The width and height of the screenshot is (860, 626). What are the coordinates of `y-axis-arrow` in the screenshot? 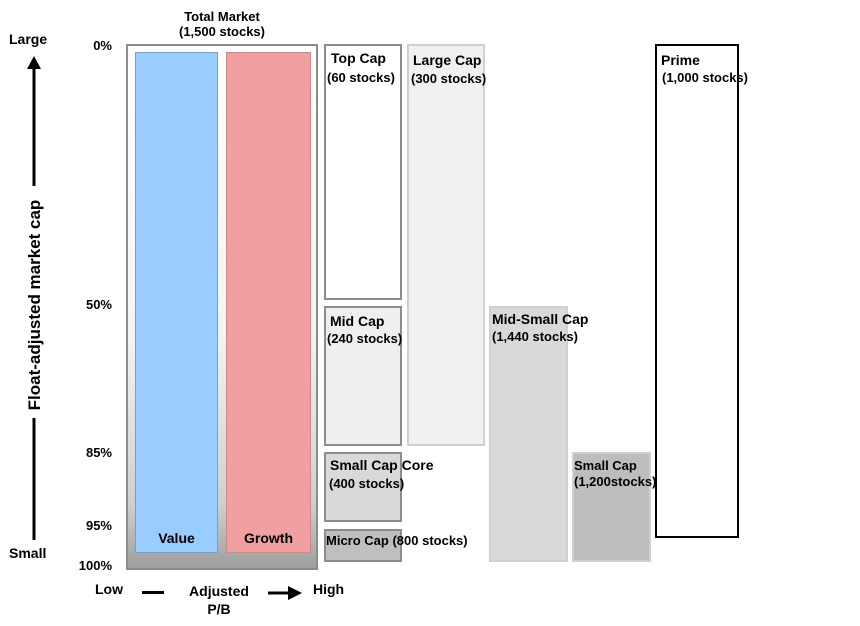 It's located at (34, 298).